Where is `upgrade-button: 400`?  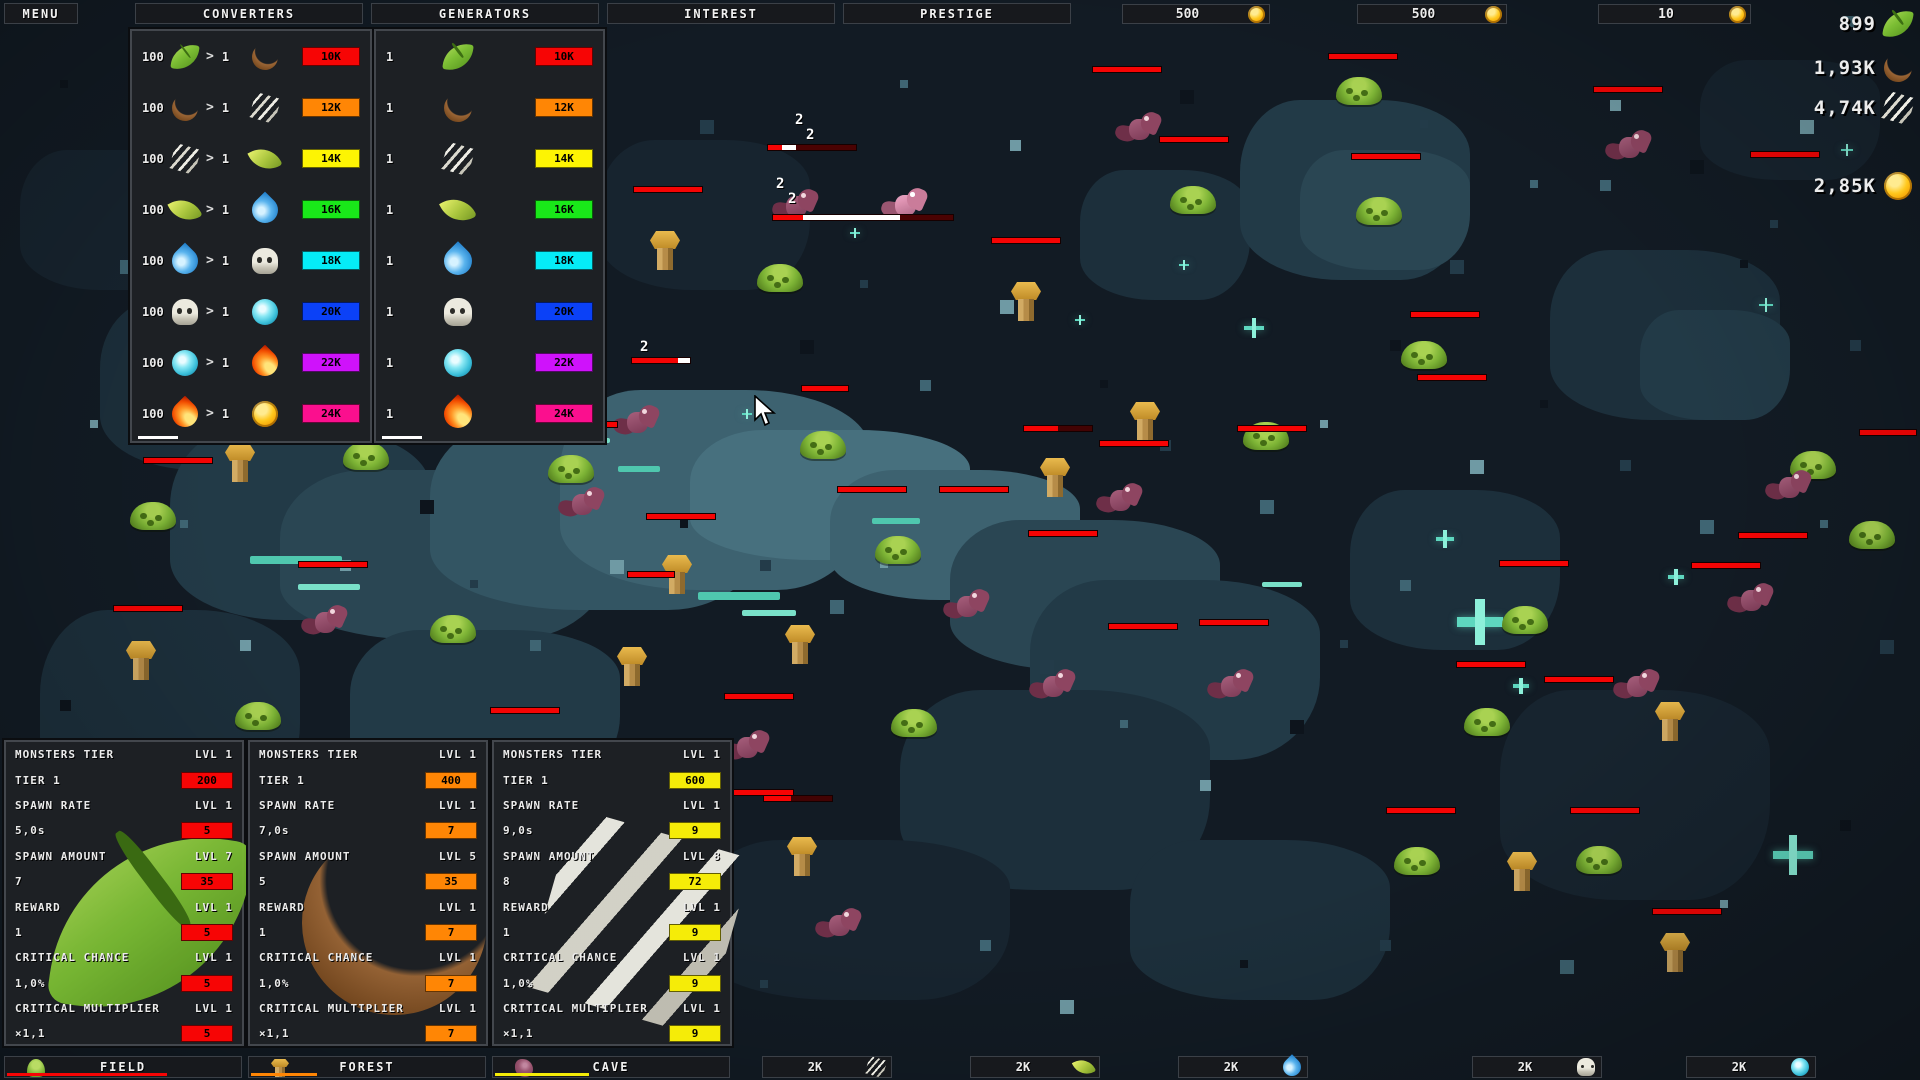
upgrade-button: 400 is located at coordinates (451, 780).